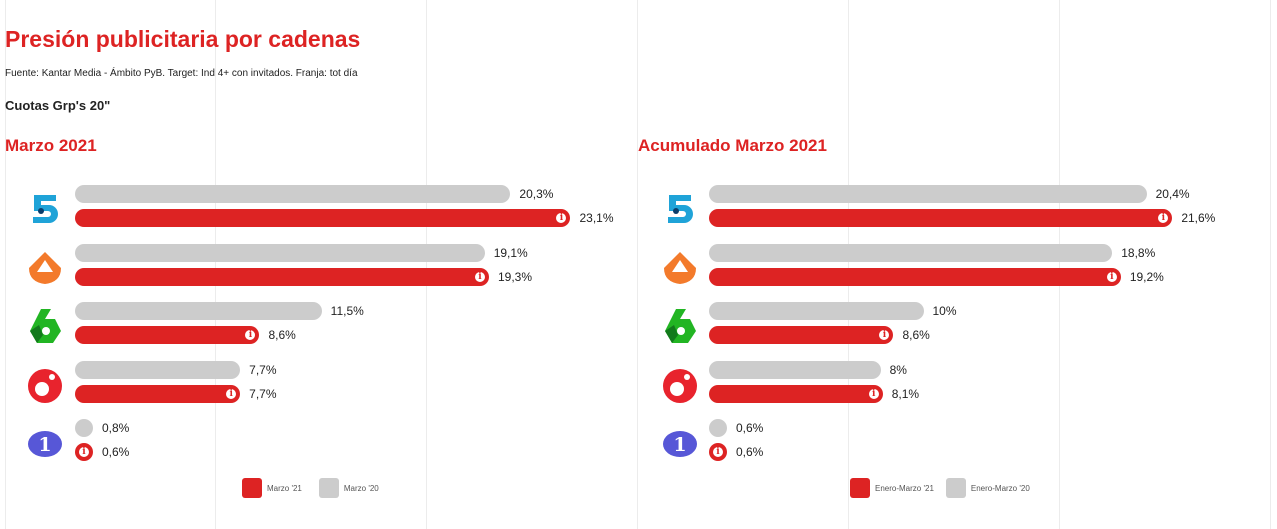 The image size is (1277, 529). I want to click on page-title: Presión publicitaria por cadenas, so click(183, 39).